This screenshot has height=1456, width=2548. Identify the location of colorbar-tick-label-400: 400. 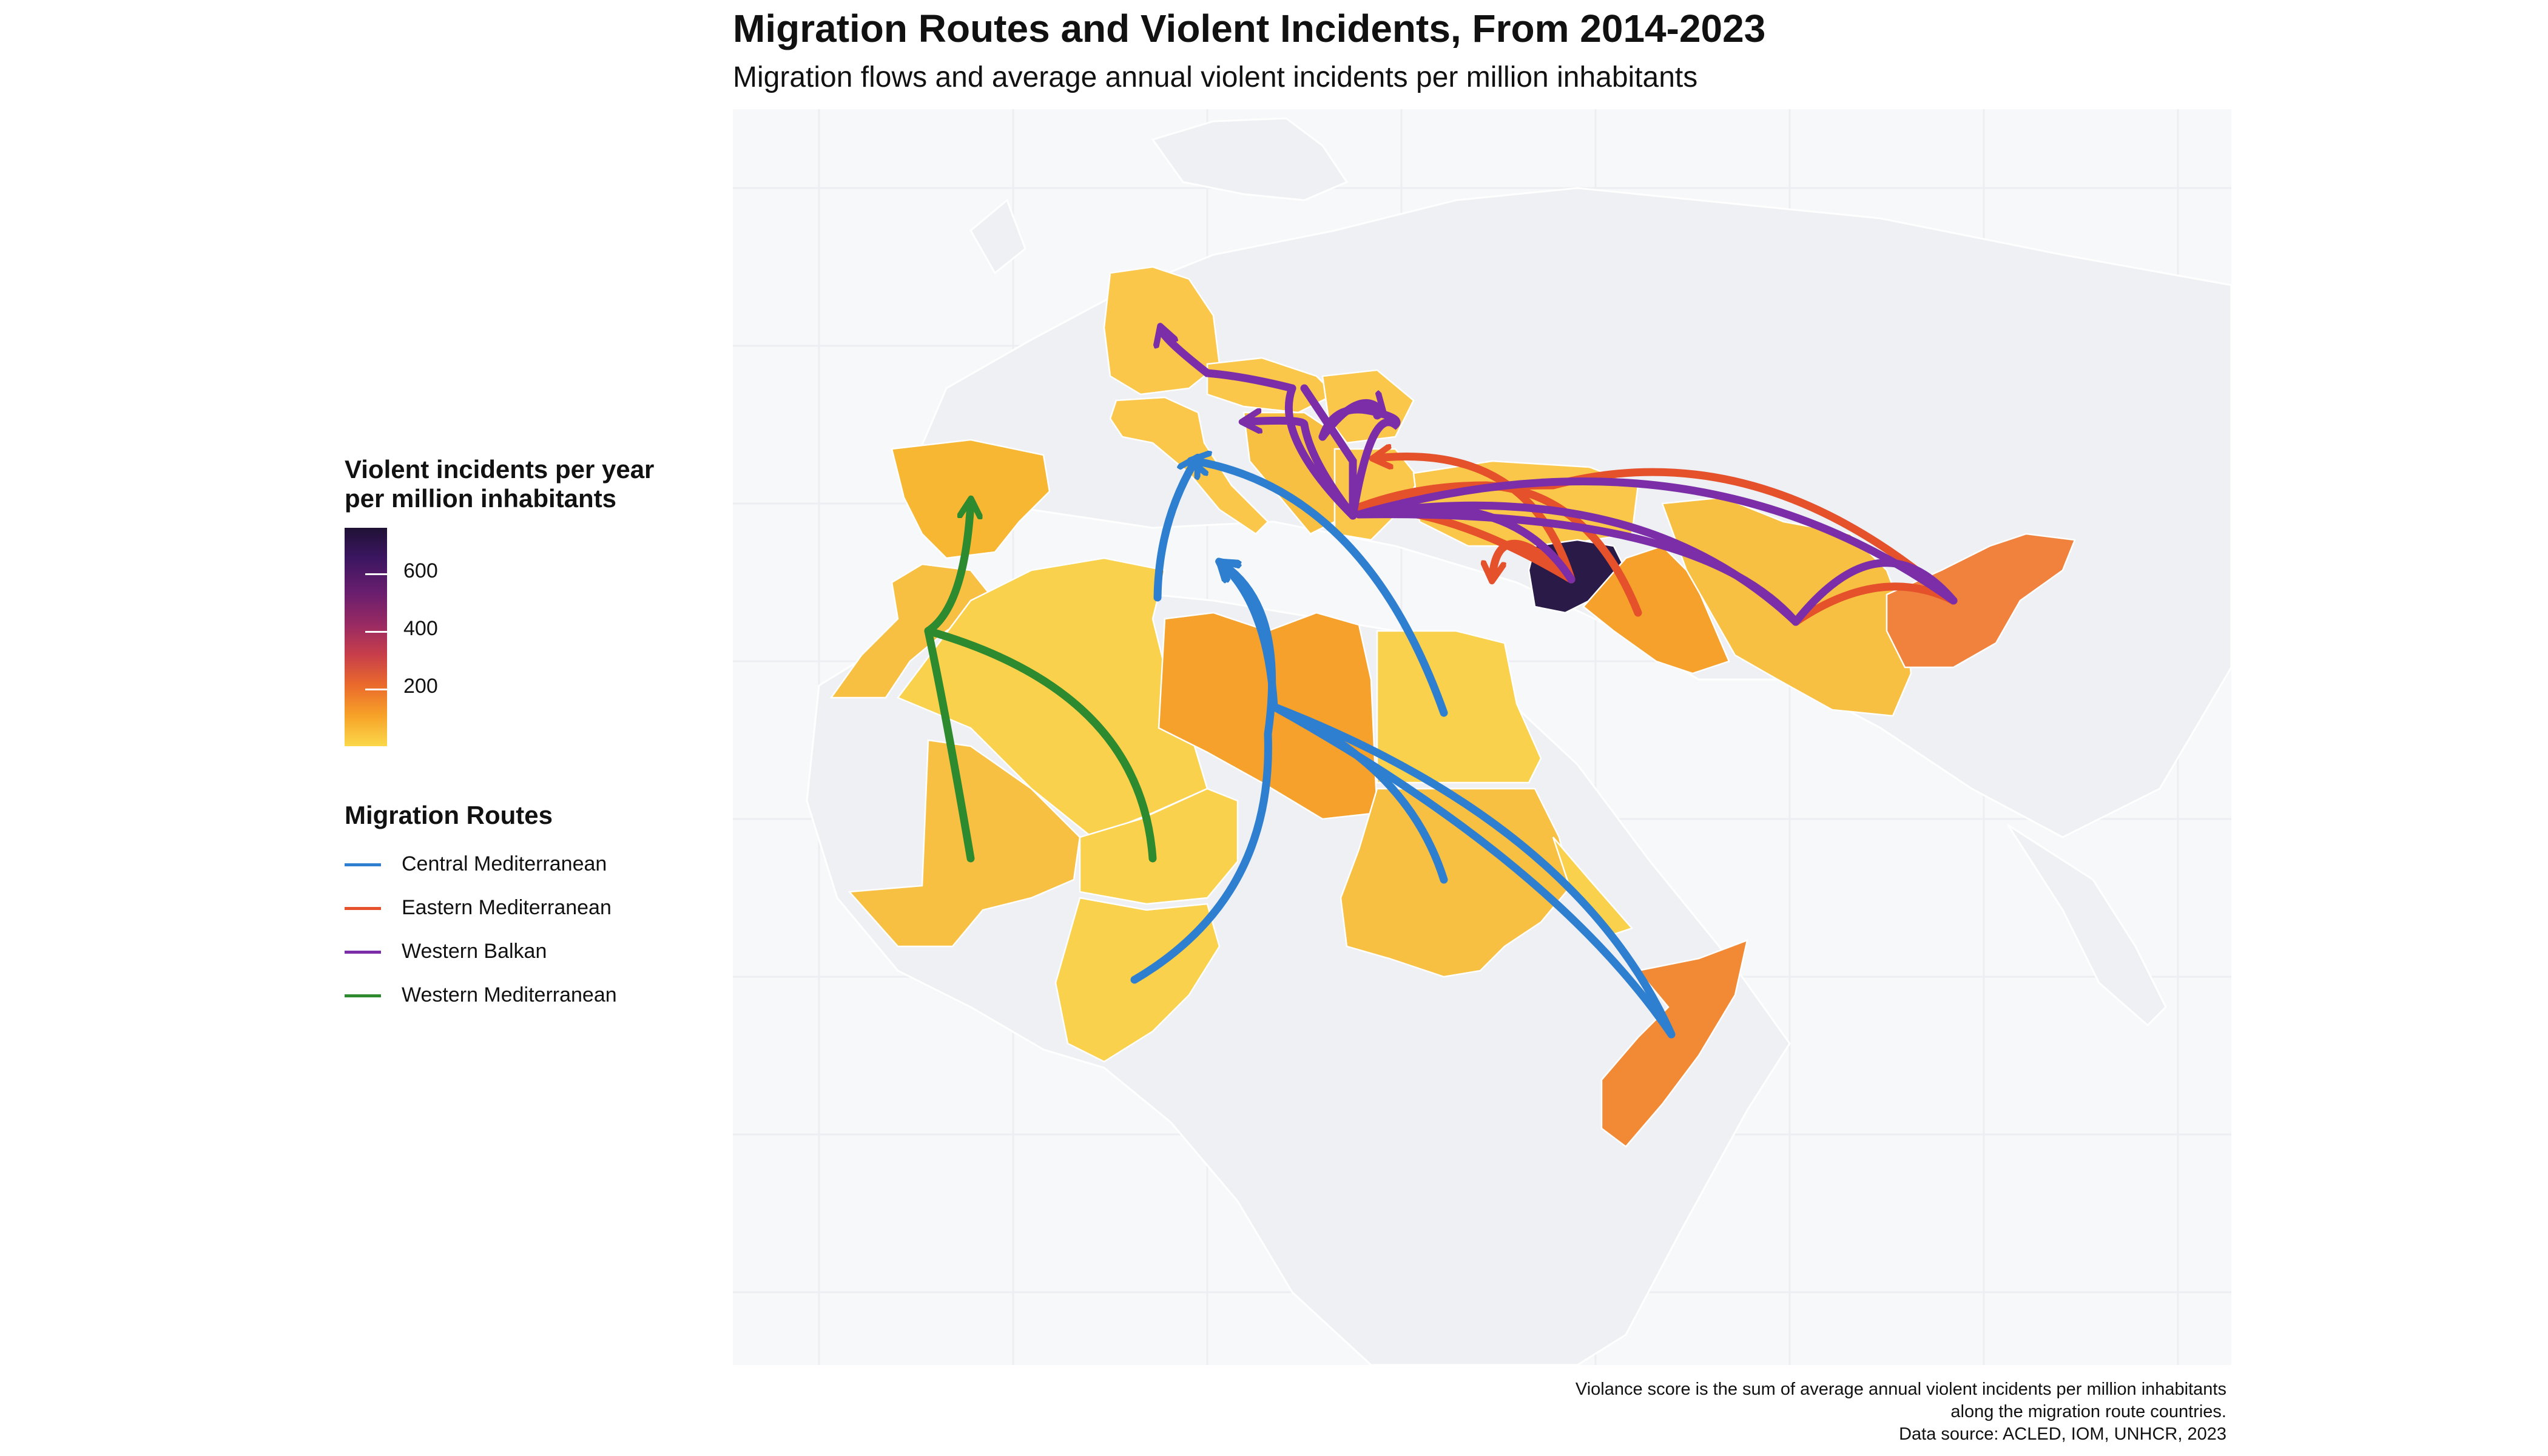
(420, 628).